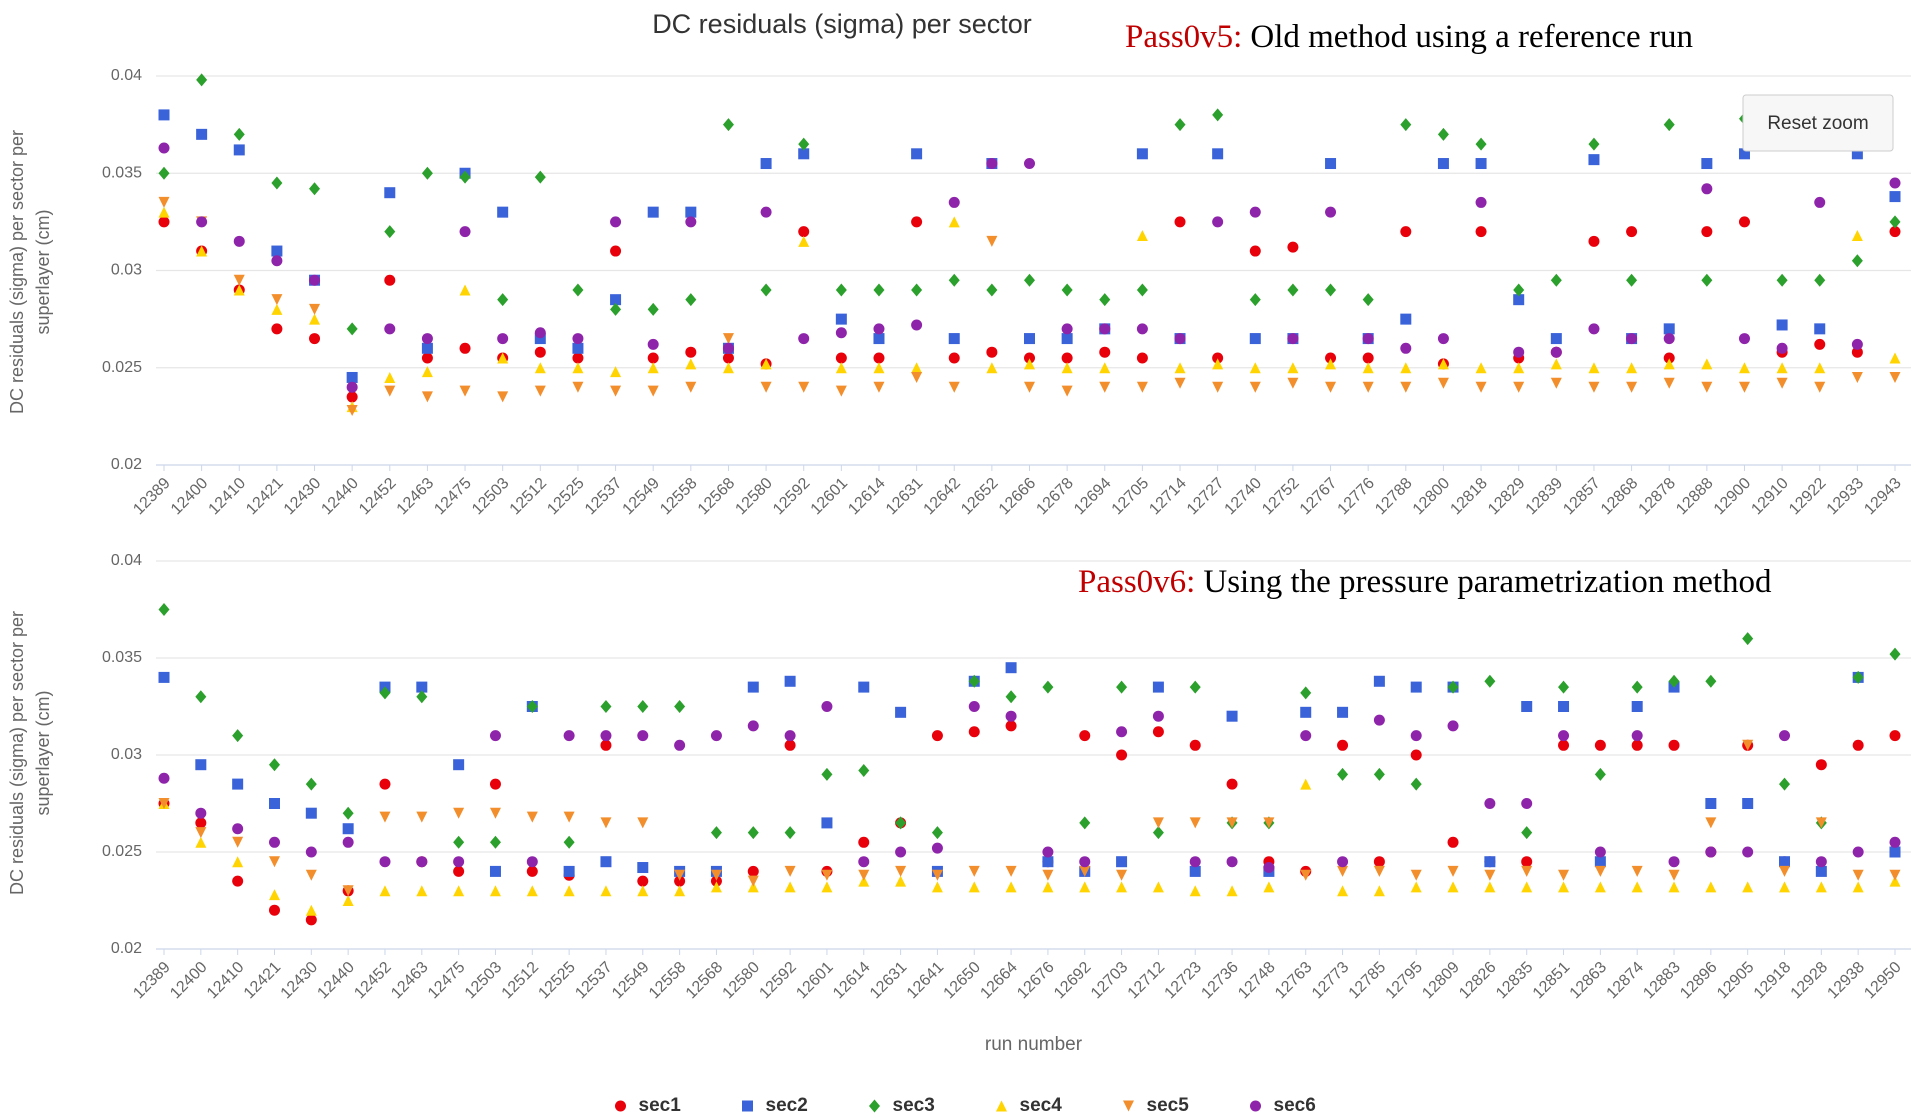 This screenshot has height=1117, width=1921. What do you see at coordinates (152, 981) in the screenshot?
I see `x-tick-label: 12389` at bounding box center [152, 981].